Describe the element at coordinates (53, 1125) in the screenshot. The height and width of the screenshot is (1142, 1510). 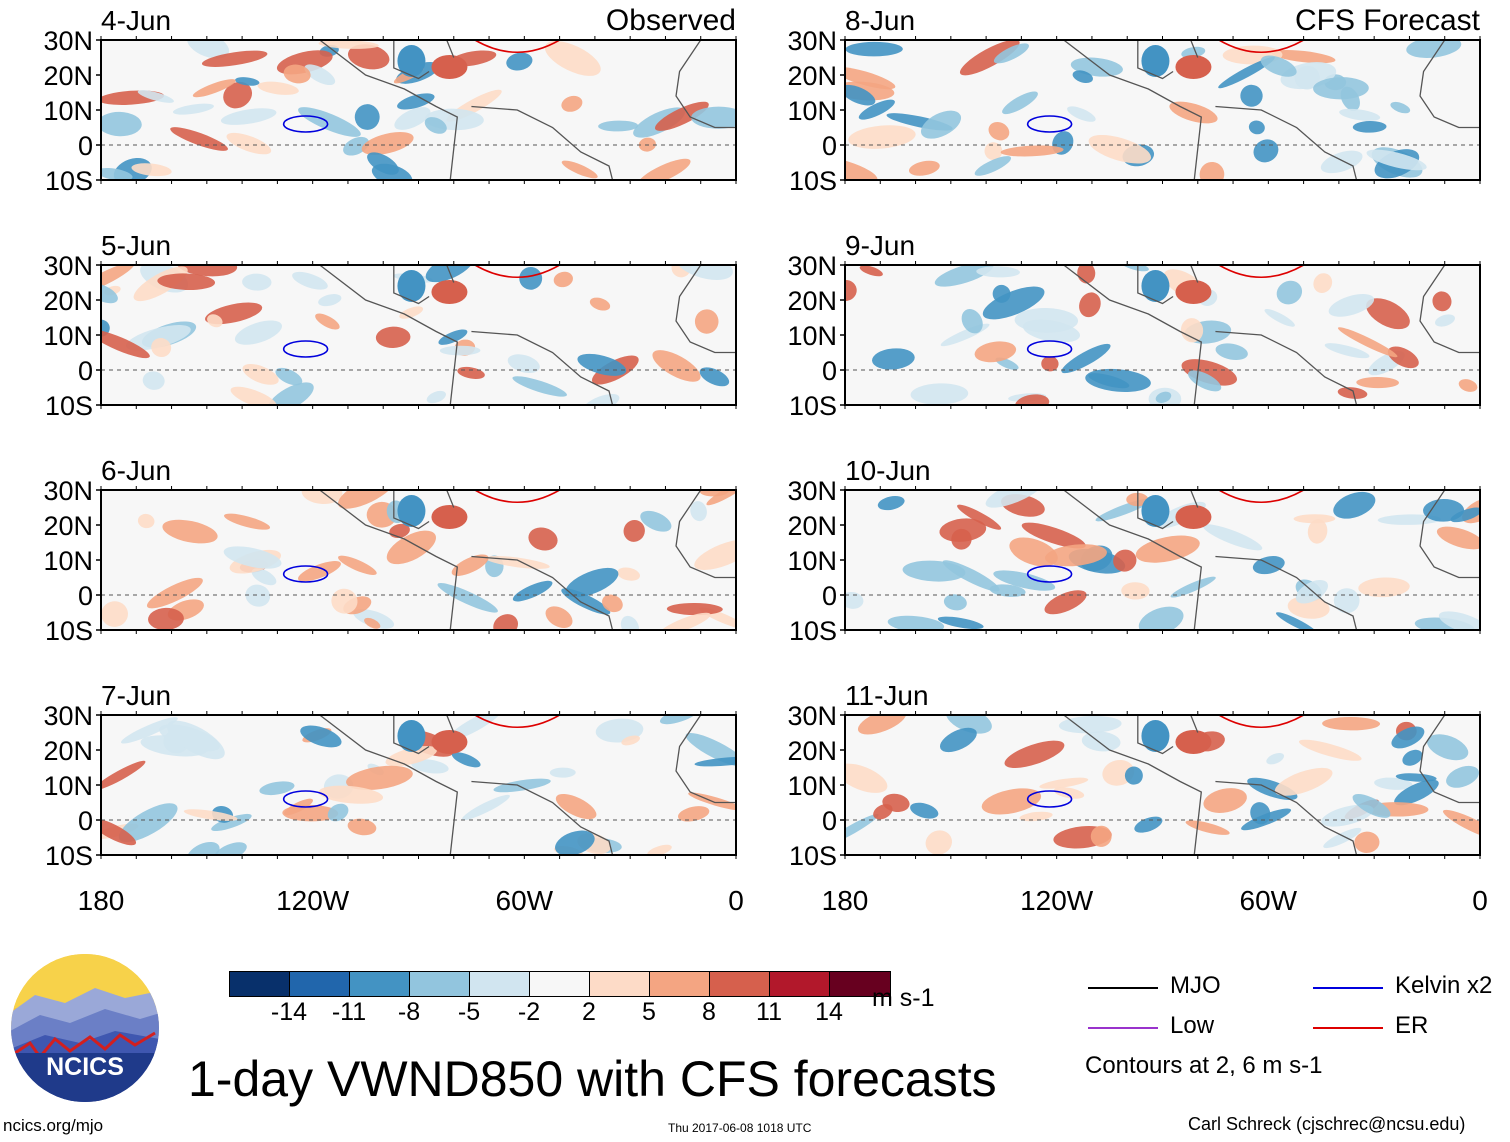
I see `website-link: ncics.org/mjo` at that location.